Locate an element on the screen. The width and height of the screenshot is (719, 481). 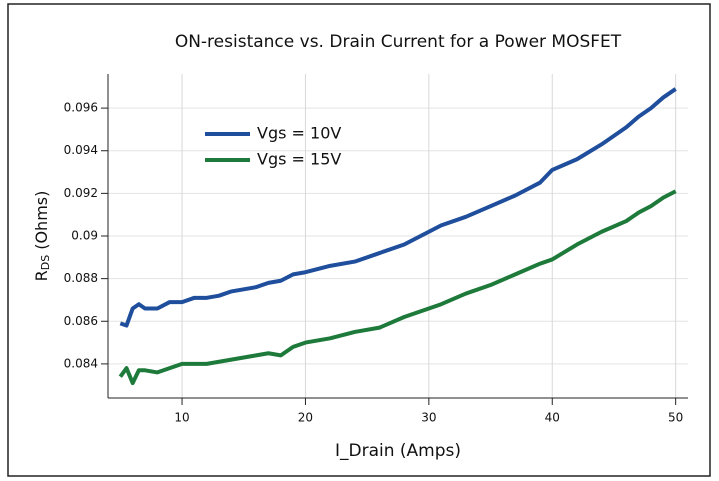
x-tick-label: 30 is located at coordinates (428, 418).